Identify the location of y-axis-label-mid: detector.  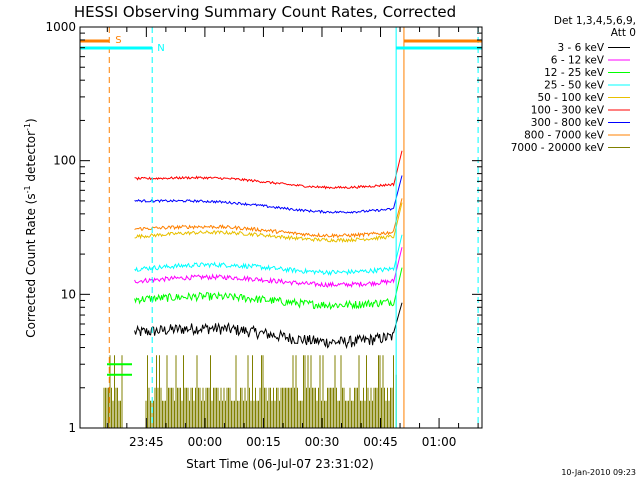
(31, 158).